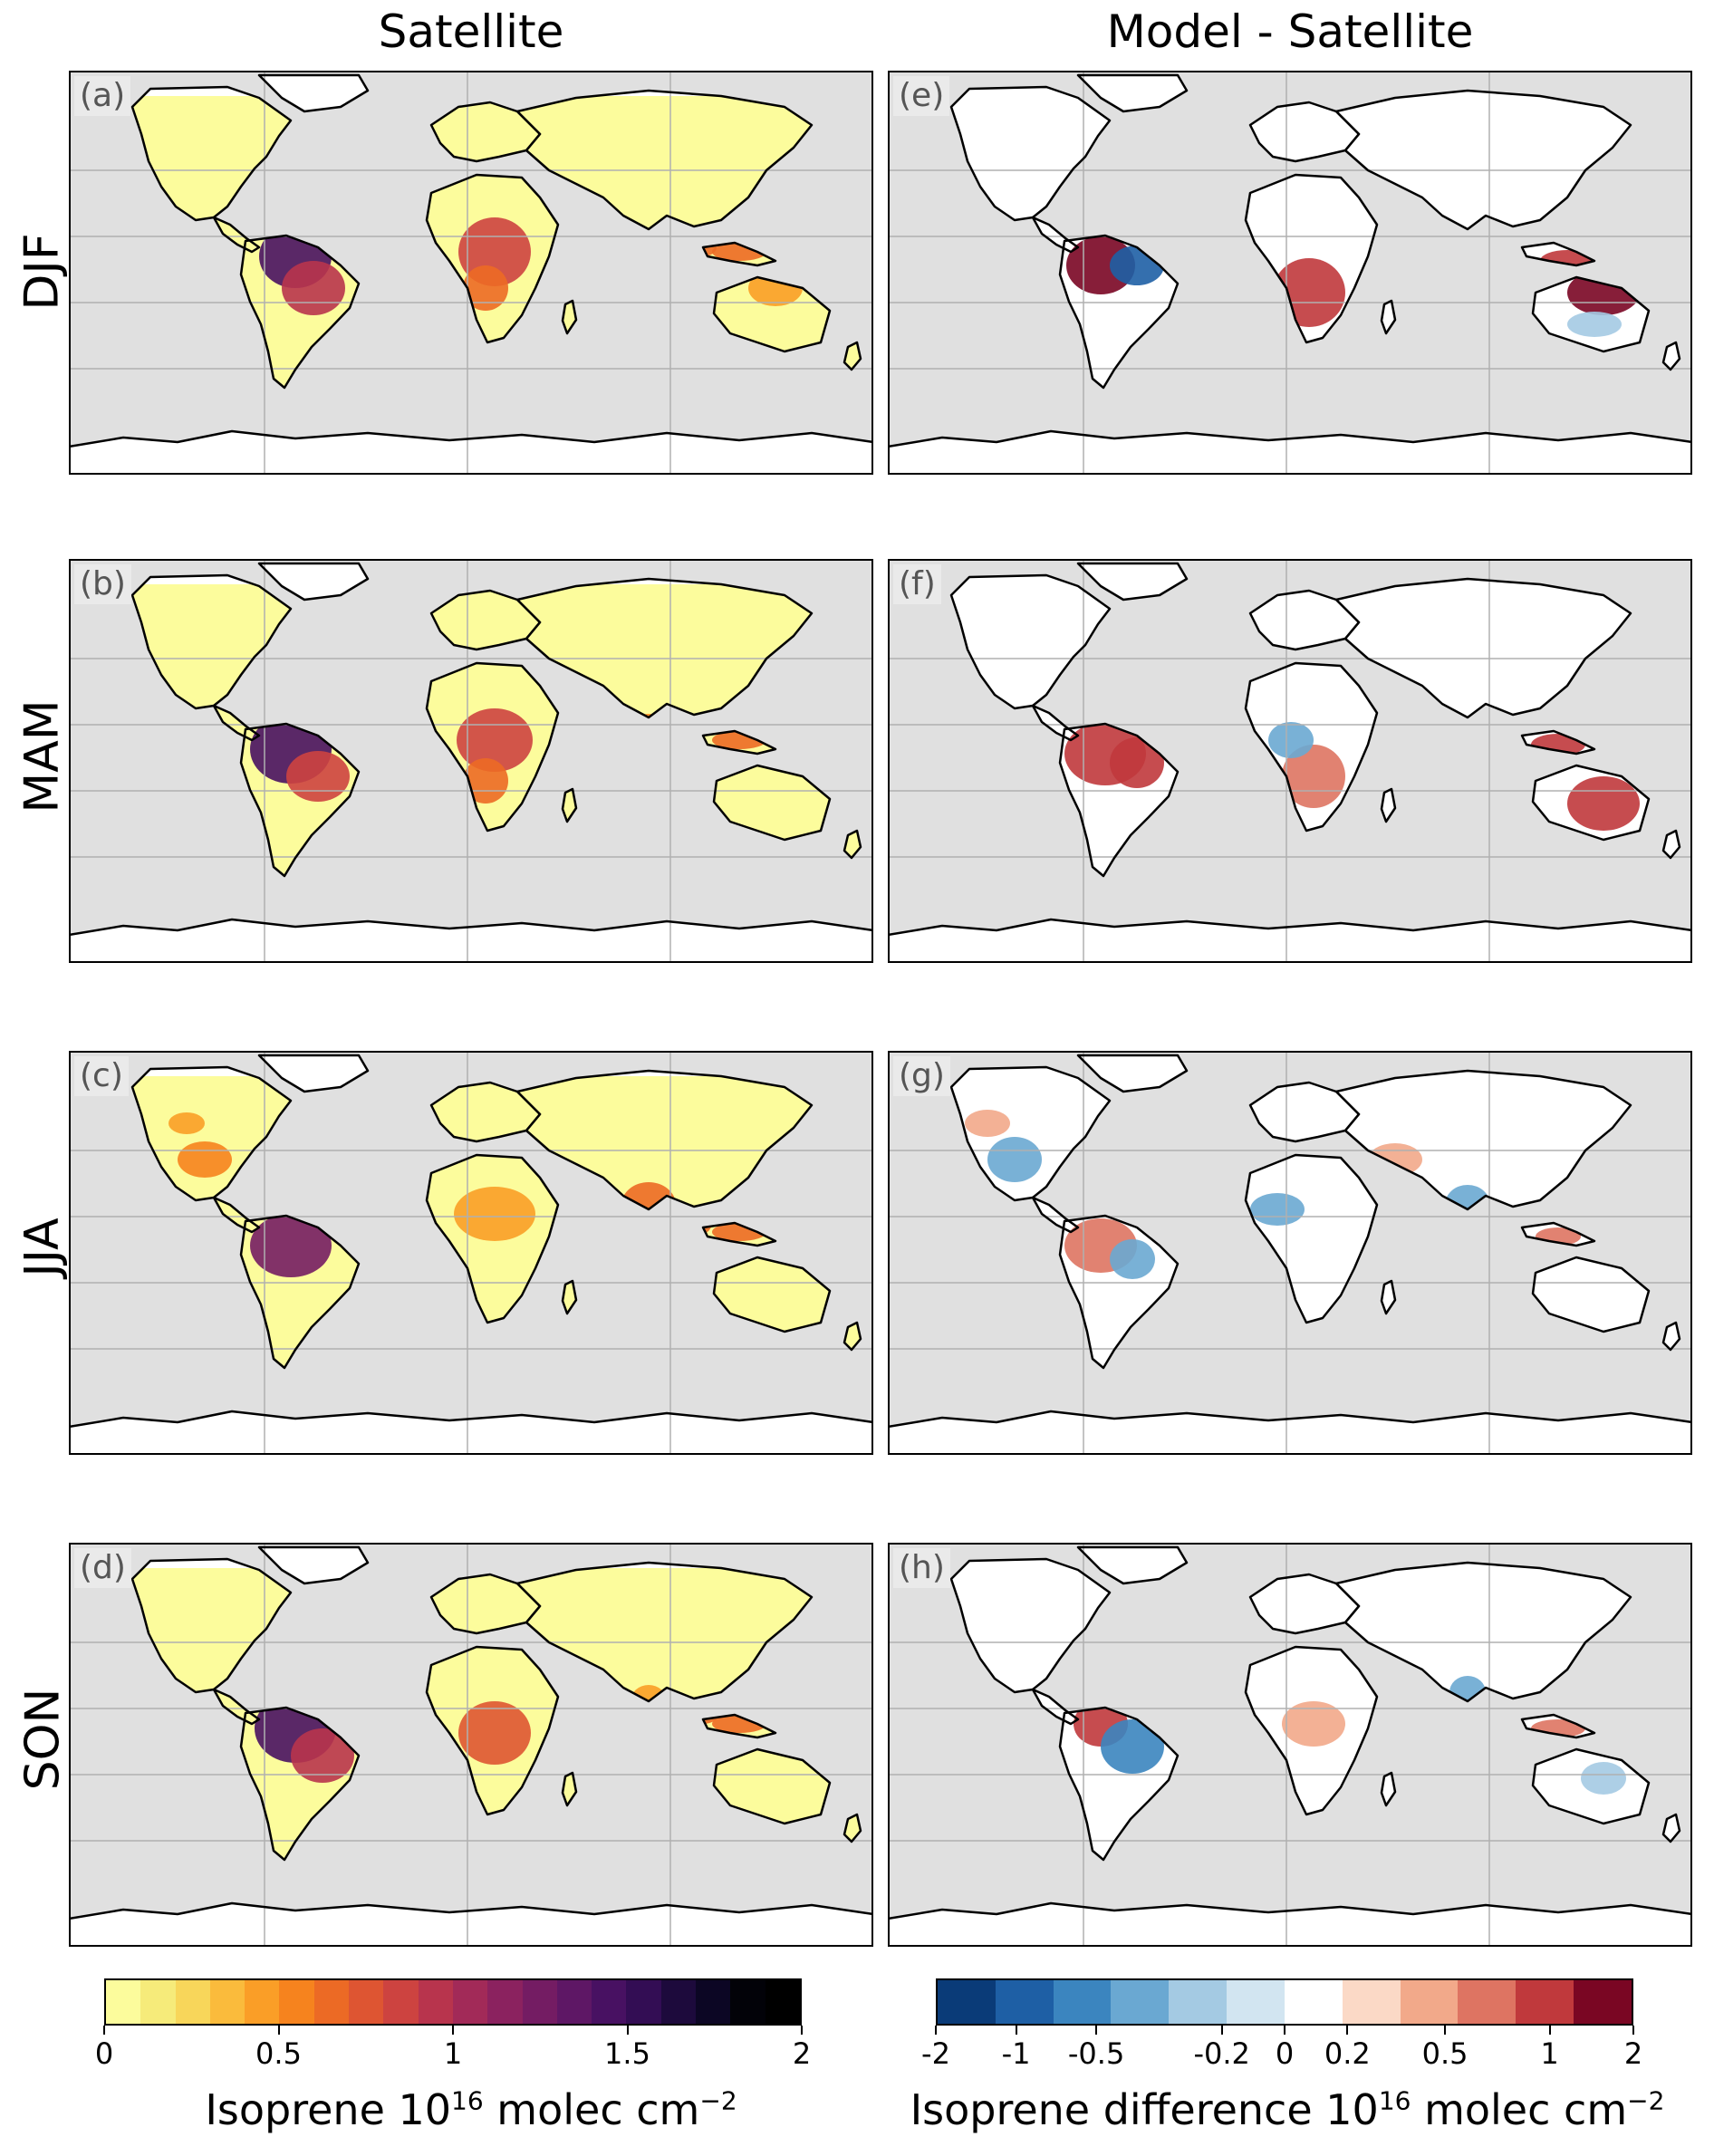 The width and height of the screenshot is (1714, 2156). I want to click on map-panel-c-satellite-jja: (c), so click(471, 1253).